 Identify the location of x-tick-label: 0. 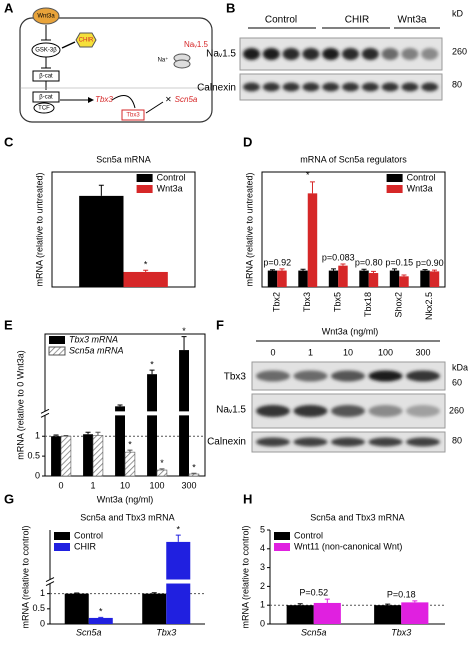
(60, 485).